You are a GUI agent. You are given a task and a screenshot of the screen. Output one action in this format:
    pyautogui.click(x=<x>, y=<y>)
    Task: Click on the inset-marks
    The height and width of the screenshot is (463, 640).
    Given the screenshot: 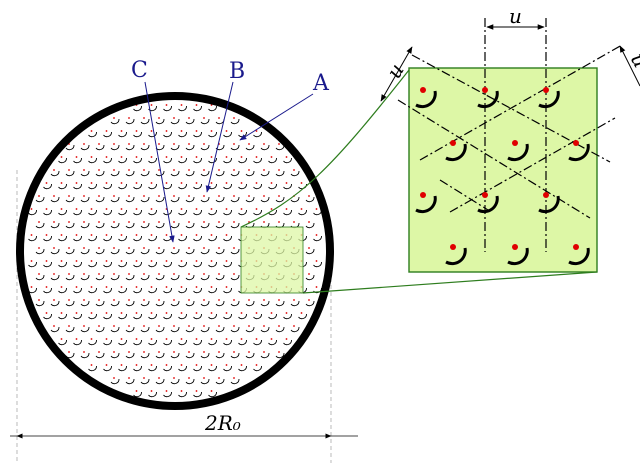 What is the action you would take?
    pyautogui.click(x=502, y=176)
    